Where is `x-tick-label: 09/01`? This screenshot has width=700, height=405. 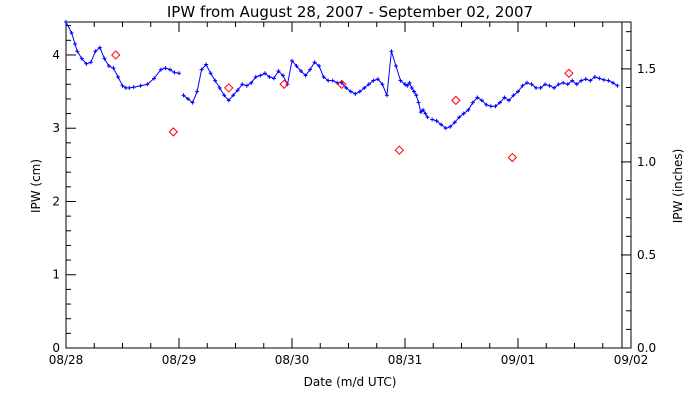 x-tick-label: 09/01 is located at coordinates (518, 360).